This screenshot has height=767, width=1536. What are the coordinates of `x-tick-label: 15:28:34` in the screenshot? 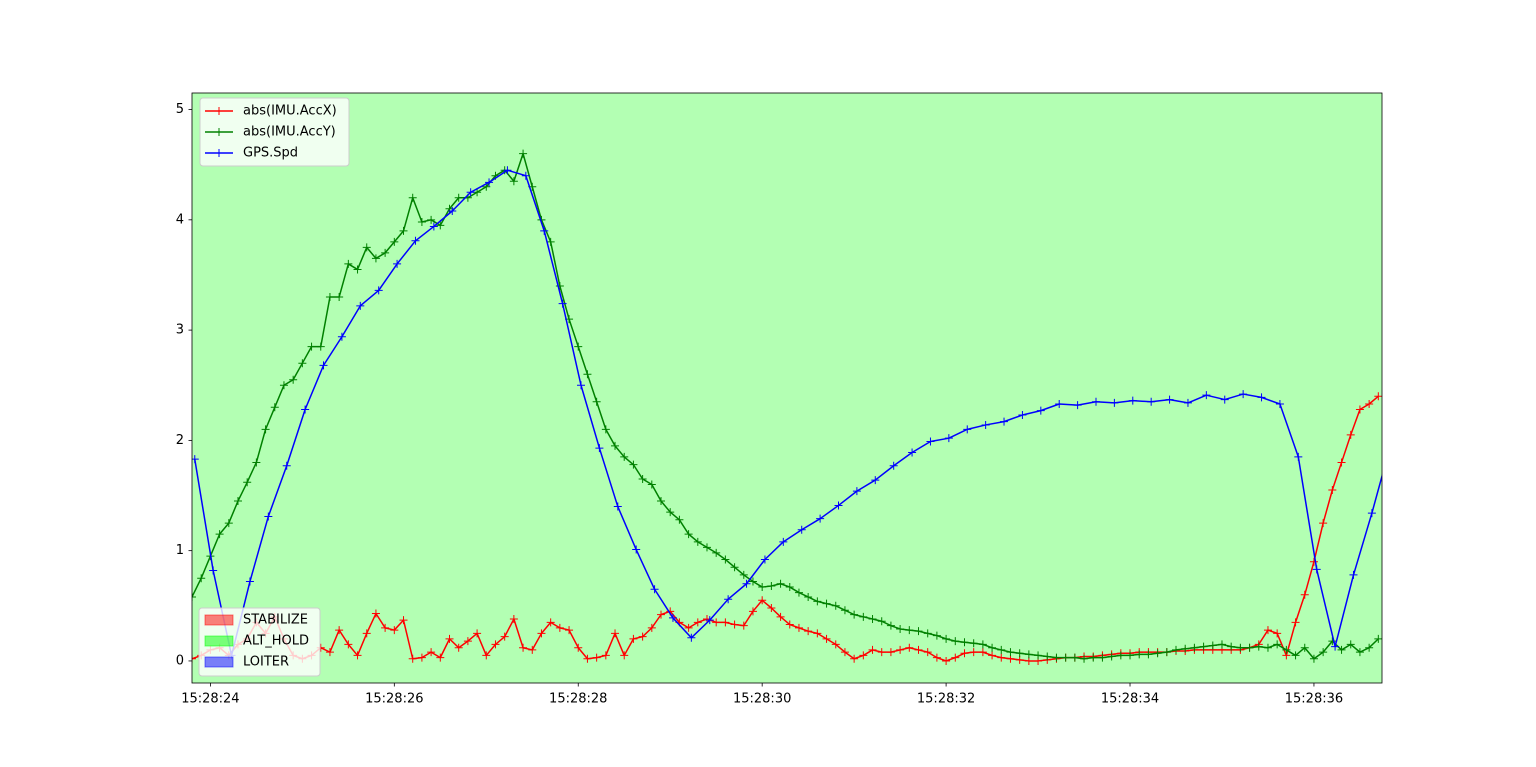 It's located at (1130, 699).